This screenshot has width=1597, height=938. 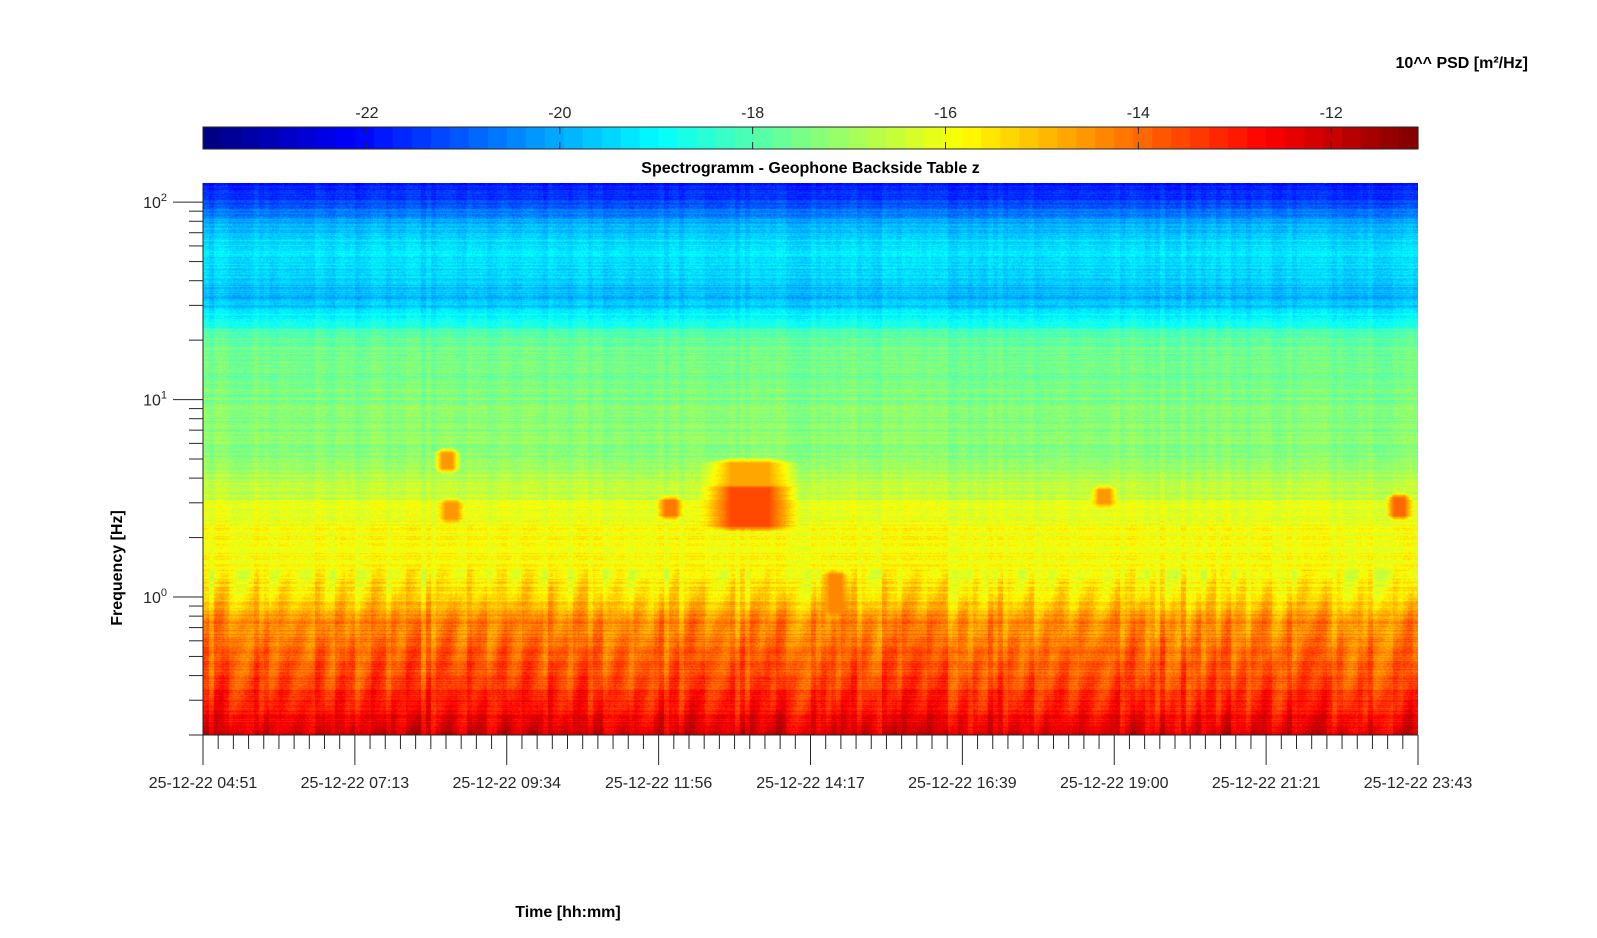 What do you see at coordinates (366, 113) in the screenshot?
I see `colorbar-tick-label: -22` at bounding box center [366, 113].